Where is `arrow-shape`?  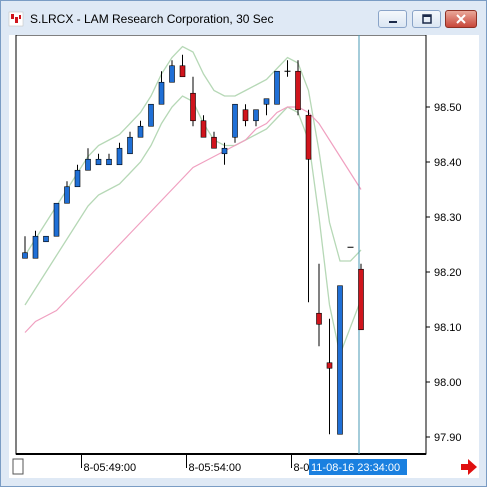
arrow-shape is located at coordinates (469, 467).